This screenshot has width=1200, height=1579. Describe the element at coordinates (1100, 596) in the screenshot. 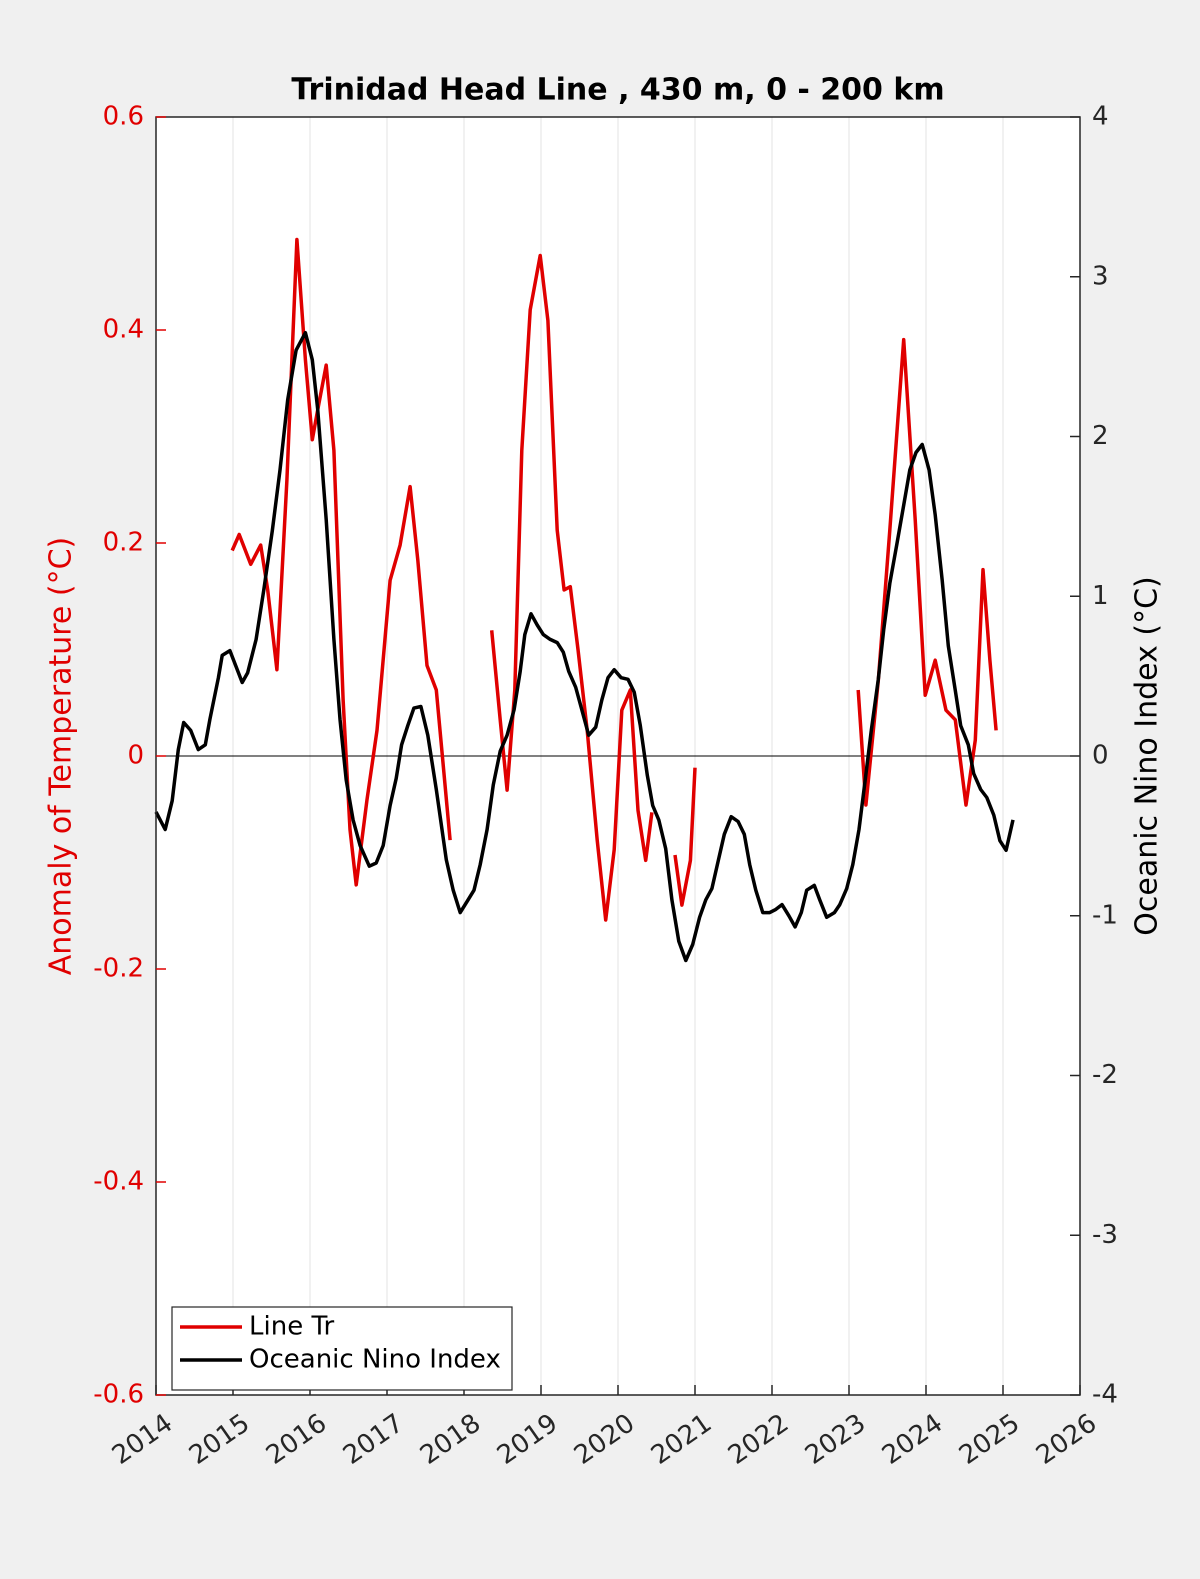

I see `y2-tick-label: 1` at that location.